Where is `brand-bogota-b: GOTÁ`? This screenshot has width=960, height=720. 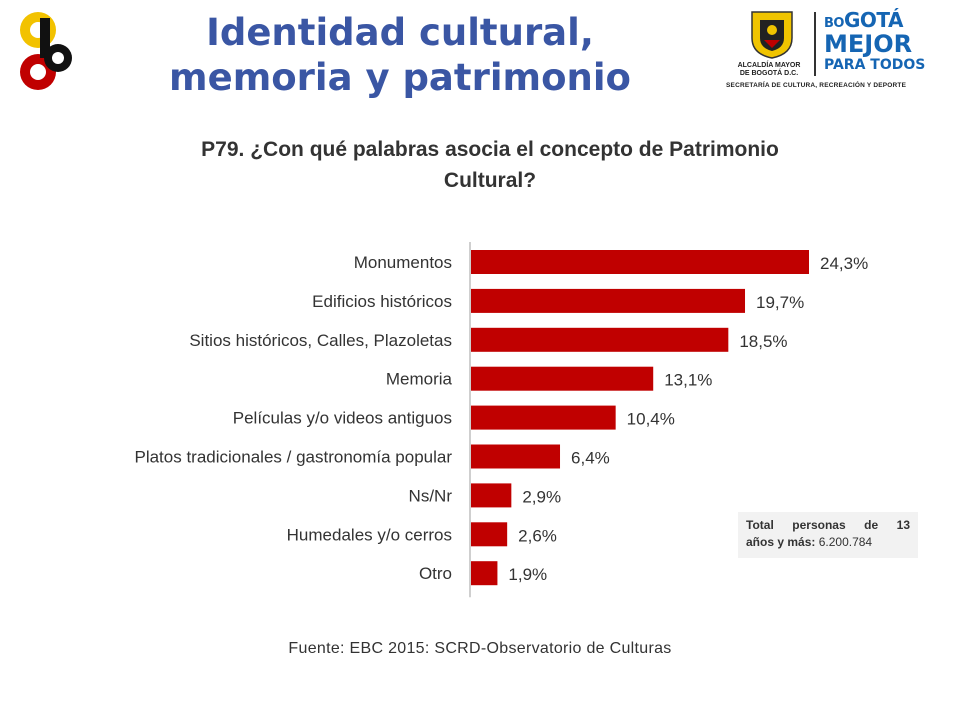 brand-bogota-b: GOTÁ is located at coordinates (873, 20).